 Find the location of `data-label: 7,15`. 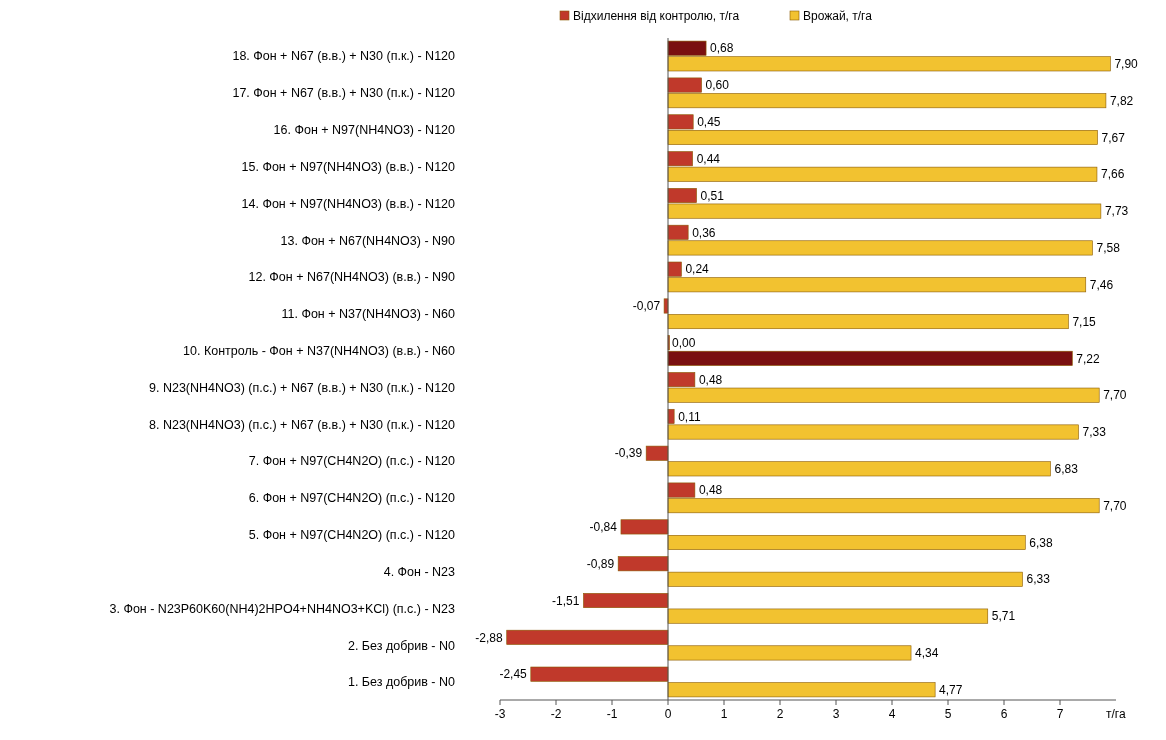

data-label: 7,15 is located at coordinates (1084, 321).